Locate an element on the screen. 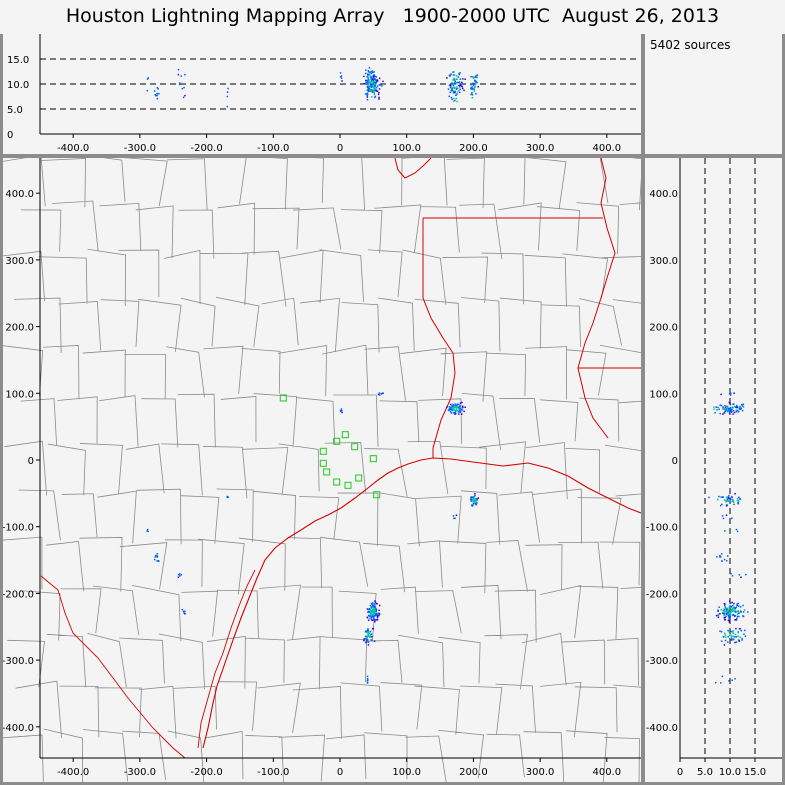 This screenshot has width=785, height=785. source-count-panel: 5402 sources is located at coordinates (713, 94).